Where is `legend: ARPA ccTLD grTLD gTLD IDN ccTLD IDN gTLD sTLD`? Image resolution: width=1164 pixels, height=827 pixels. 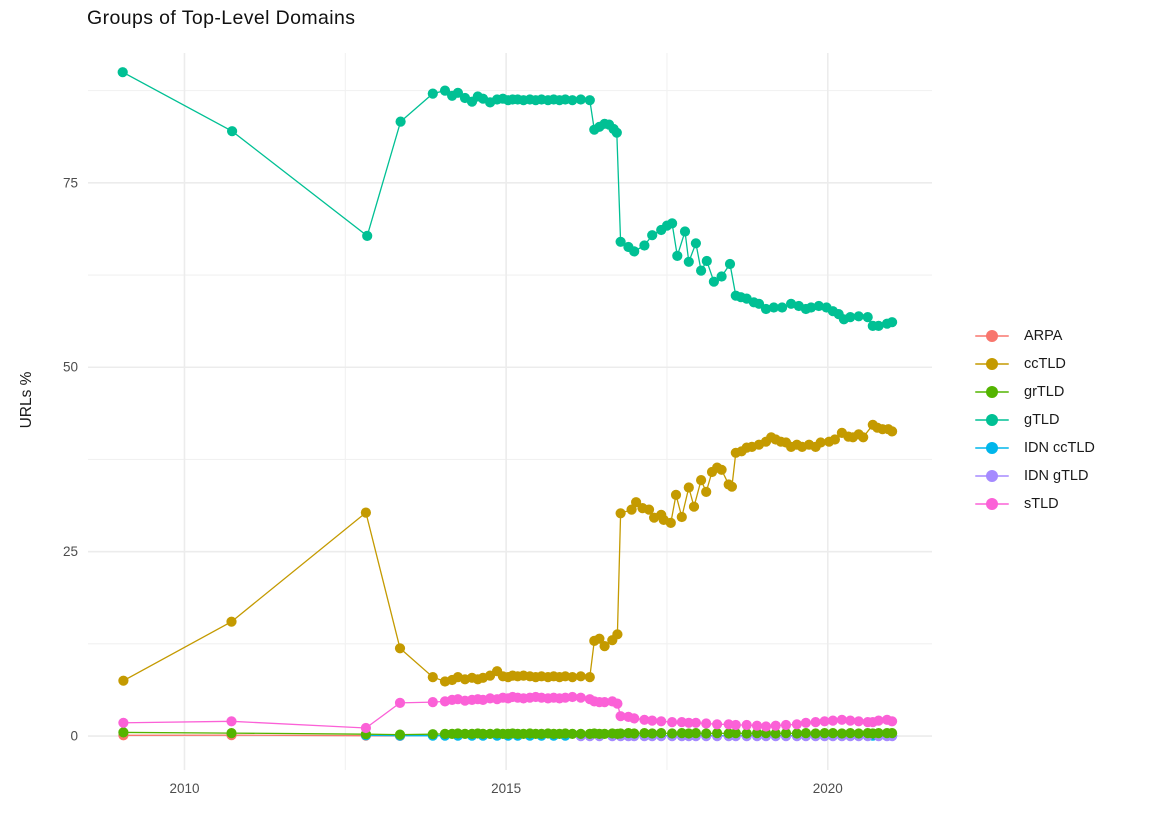 legend: ARPA ccTLD grTLD gTLD IDN ccTLD IDN gTLD sTLD is located at coordinates (1035, 420).